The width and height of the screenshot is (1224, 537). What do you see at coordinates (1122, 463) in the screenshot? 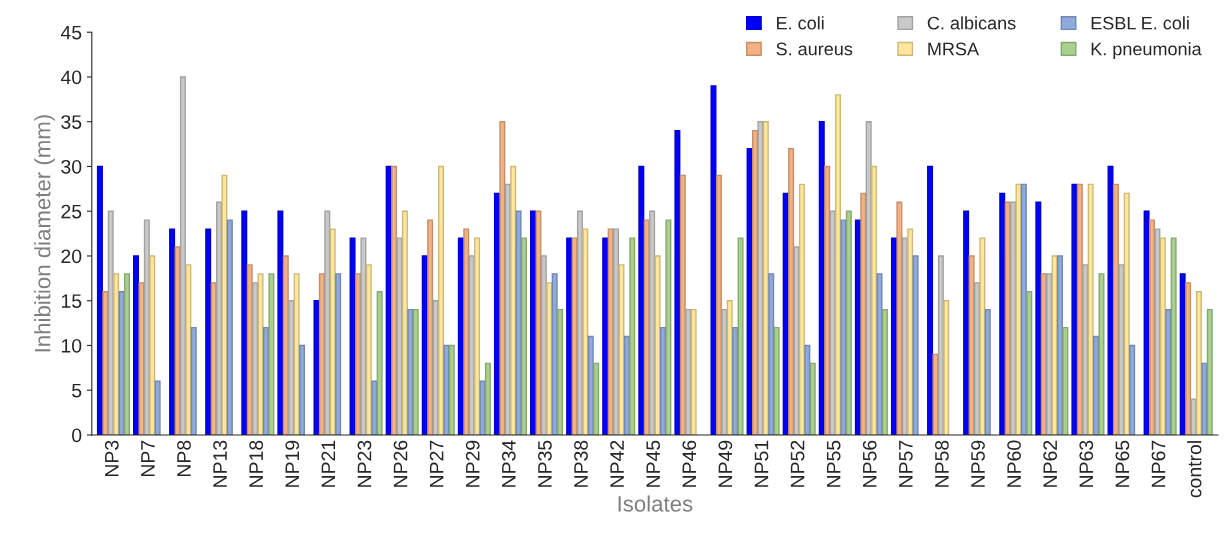
I see `x-tick-label: NP65` at bounding box center [1122, 463].